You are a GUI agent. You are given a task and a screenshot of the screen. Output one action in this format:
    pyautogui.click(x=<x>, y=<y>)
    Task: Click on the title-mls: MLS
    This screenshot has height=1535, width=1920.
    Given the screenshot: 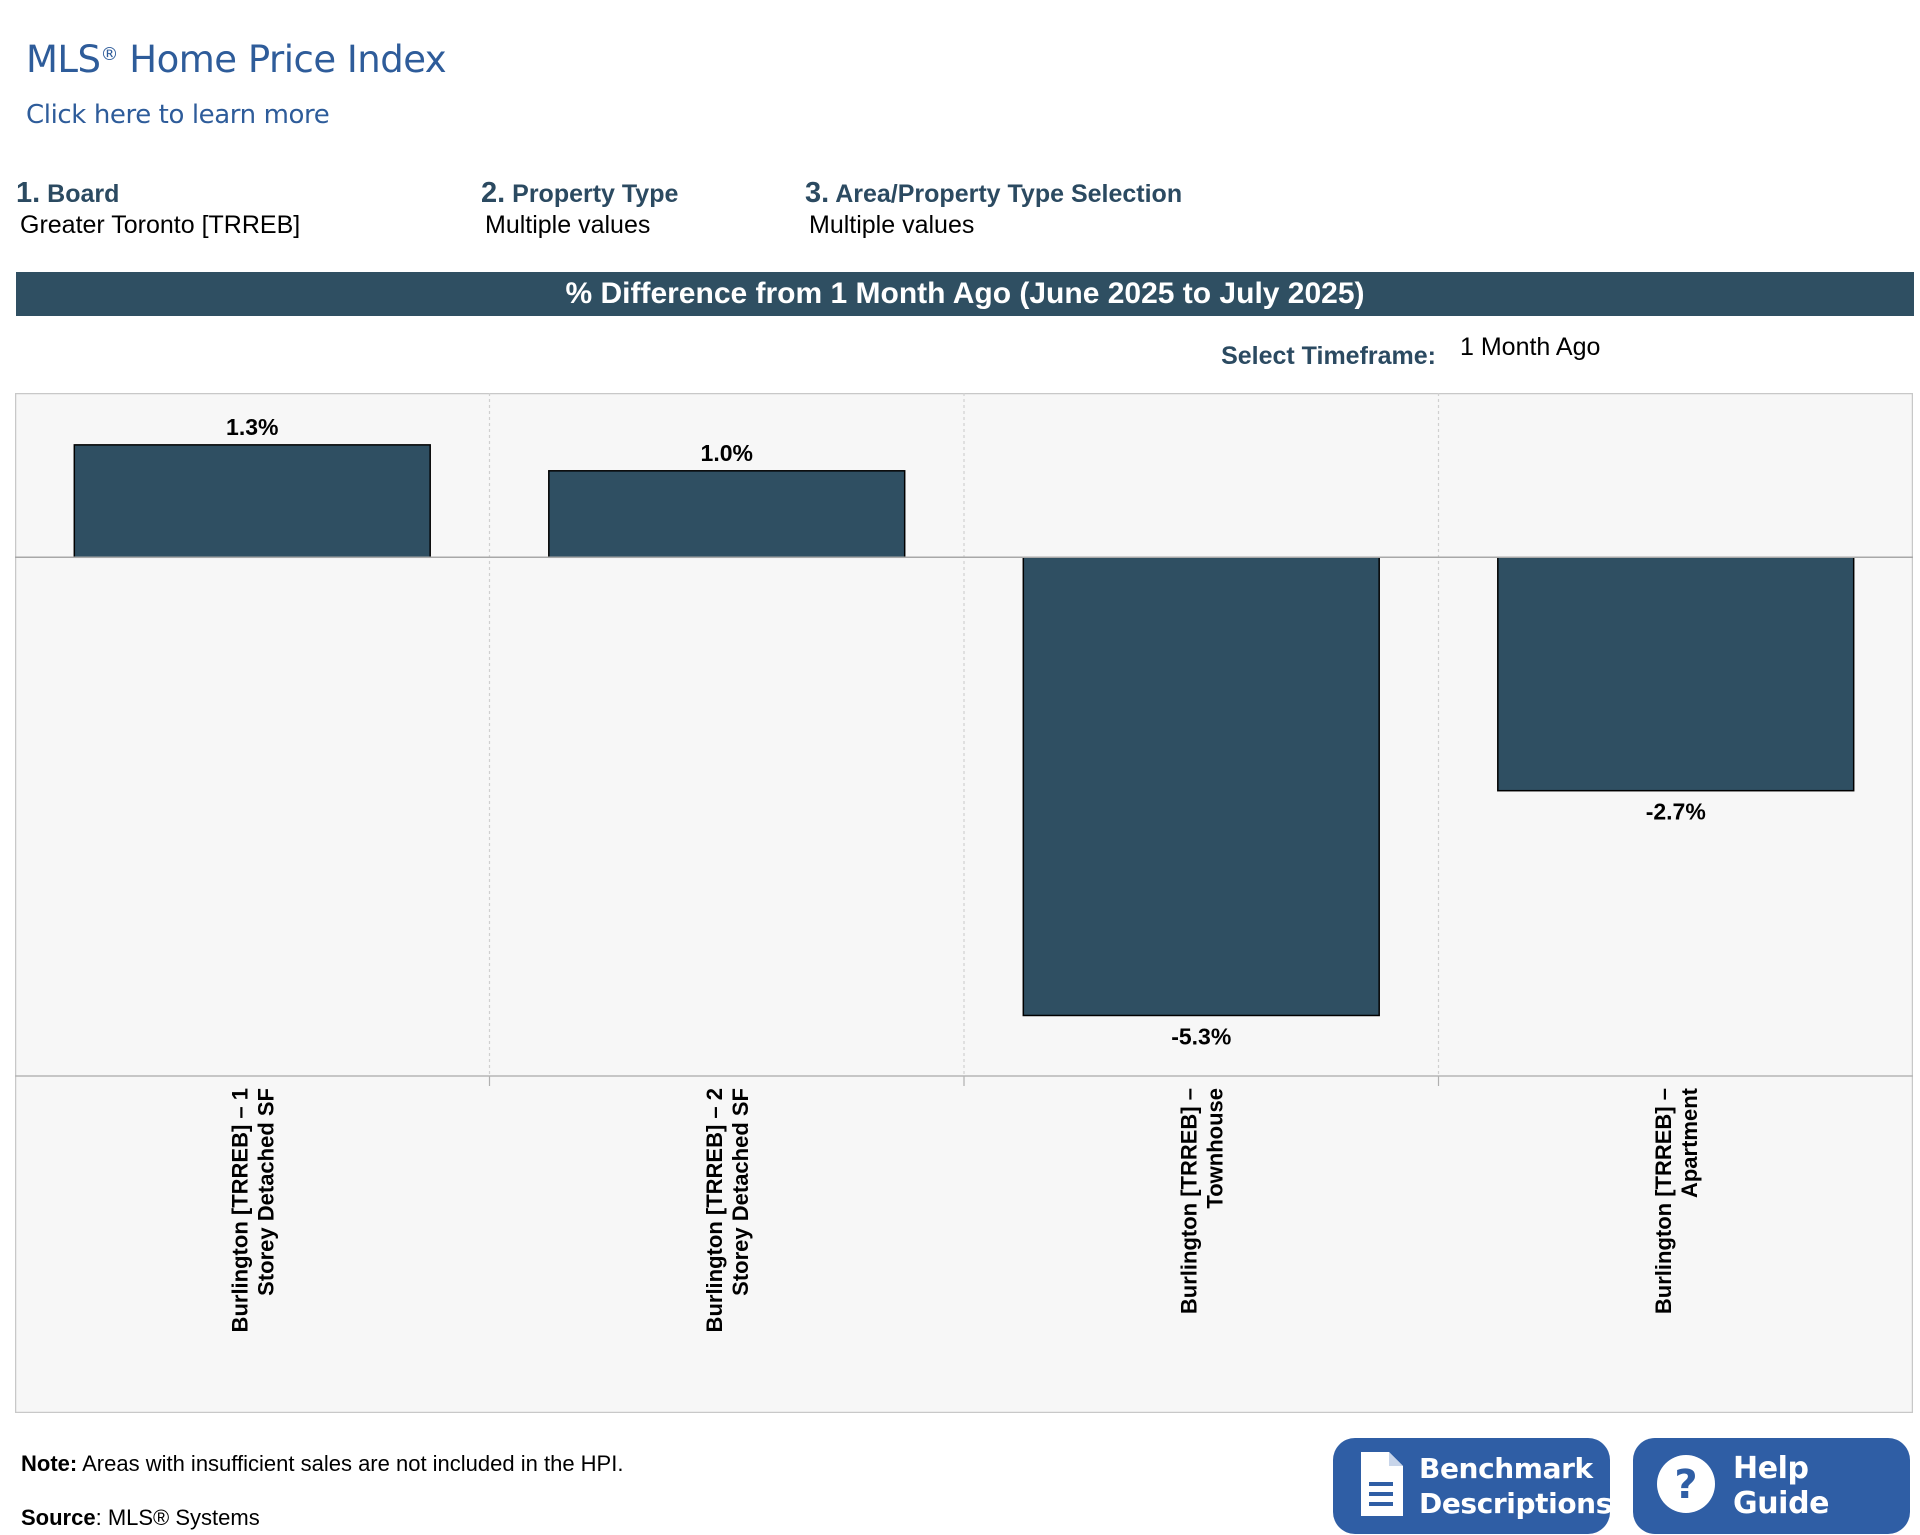 What is the action you would take?
    pyautogui.click(x=63, y=59)
    